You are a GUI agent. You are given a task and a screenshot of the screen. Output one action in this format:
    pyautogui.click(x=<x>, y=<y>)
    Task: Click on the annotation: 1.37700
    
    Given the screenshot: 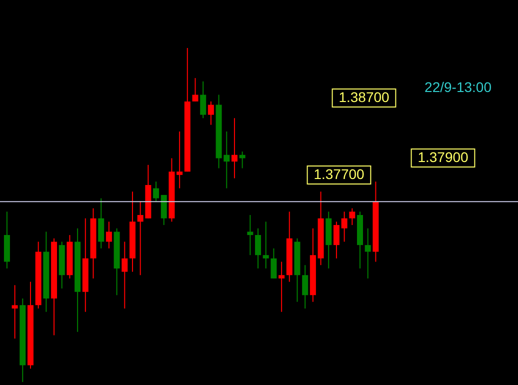 What is the action you would take?
    pyautogui.click(x=339, y=174)
    